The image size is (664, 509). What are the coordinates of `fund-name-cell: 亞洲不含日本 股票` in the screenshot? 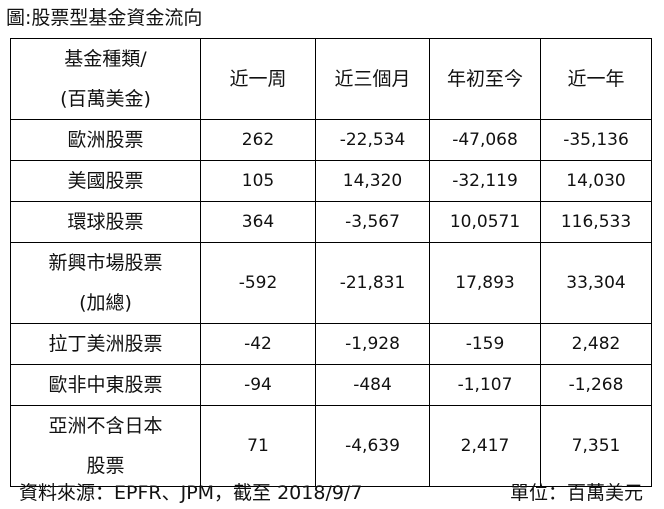 It's located at (105, 446).